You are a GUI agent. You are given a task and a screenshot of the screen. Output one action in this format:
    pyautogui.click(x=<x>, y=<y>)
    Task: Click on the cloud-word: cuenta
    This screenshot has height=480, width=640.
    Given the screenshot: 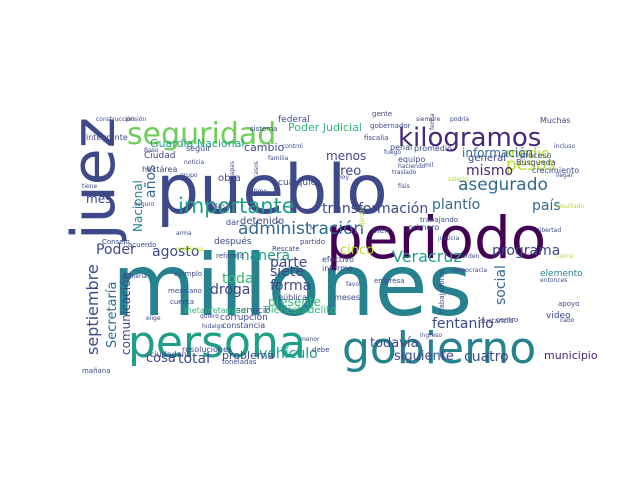 What is the action you would take?
    pyautogui.click(x=182, y=302)
    